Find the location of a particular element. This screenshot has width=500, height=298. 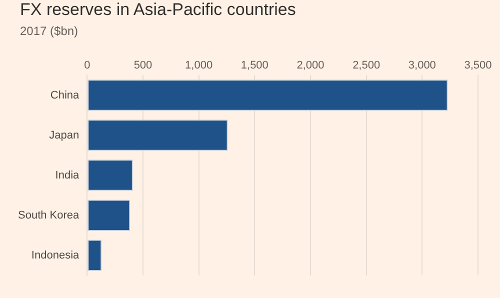

chart-subtitle: 2017 ($bn) is located at coordinates (49, 31).